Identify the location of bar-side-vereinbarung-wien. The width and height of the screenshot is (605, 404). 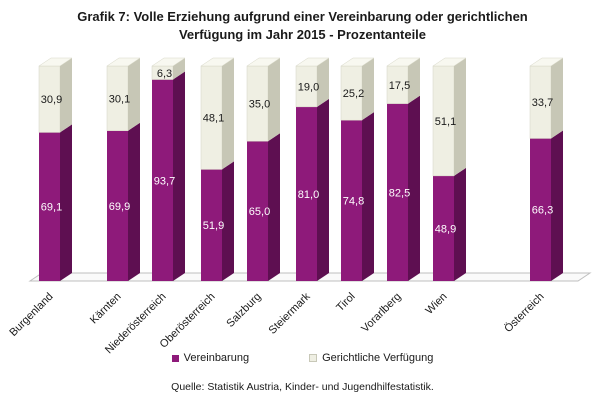
(460, 224).